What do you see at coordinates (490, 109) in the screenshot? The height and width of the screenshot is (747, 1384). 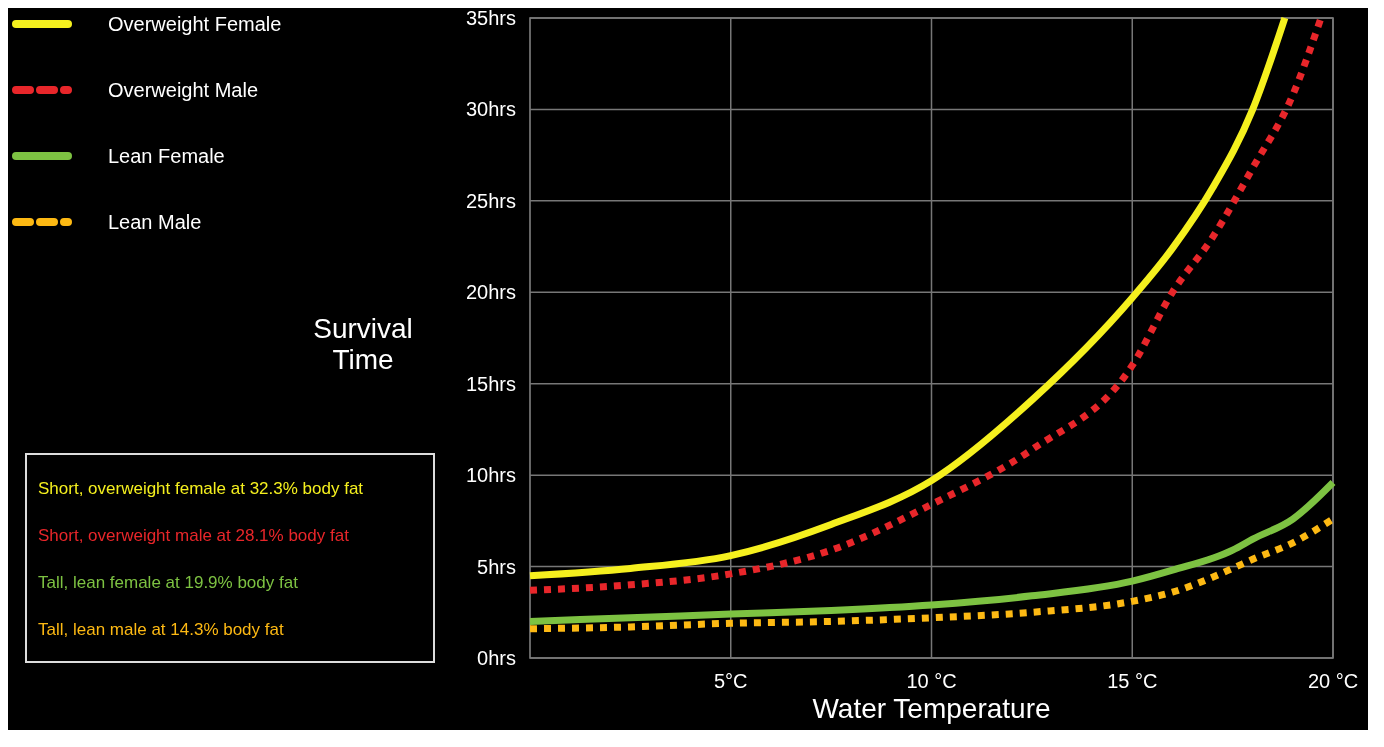 I see `y-tick-label: 30hrs` at bounding box center [490, 109].